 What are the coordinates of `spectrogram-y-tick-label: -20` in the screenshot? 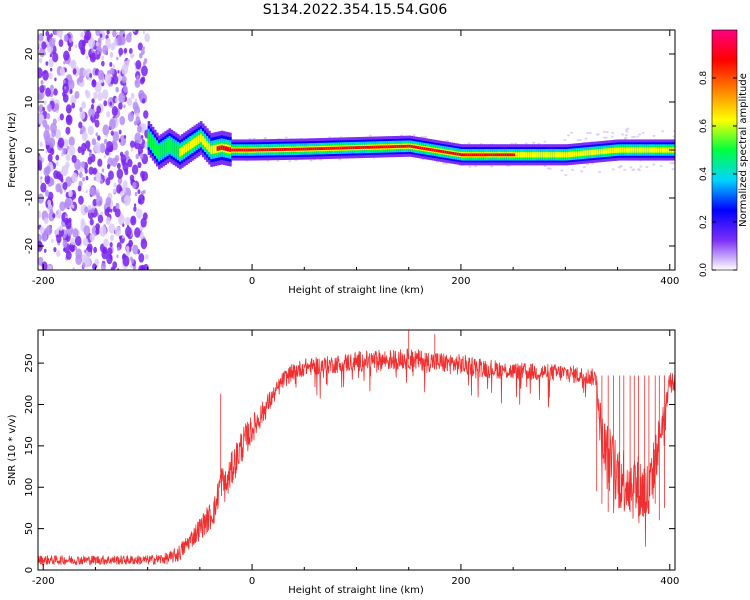 It's located at (29, 246).